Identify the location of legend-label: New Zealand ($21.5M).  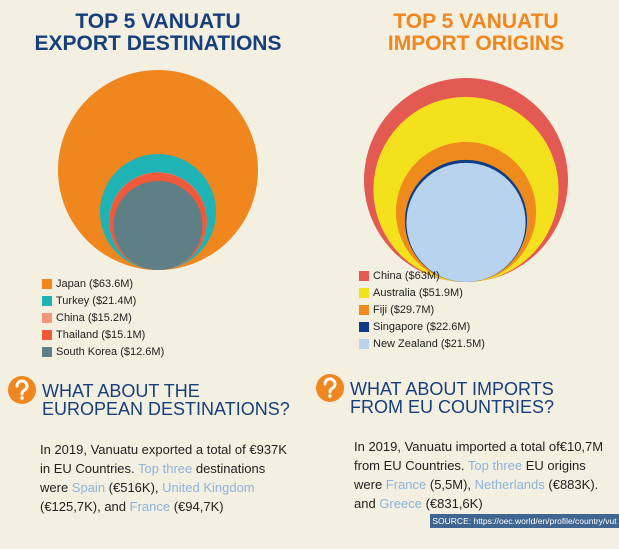
(429, 344).